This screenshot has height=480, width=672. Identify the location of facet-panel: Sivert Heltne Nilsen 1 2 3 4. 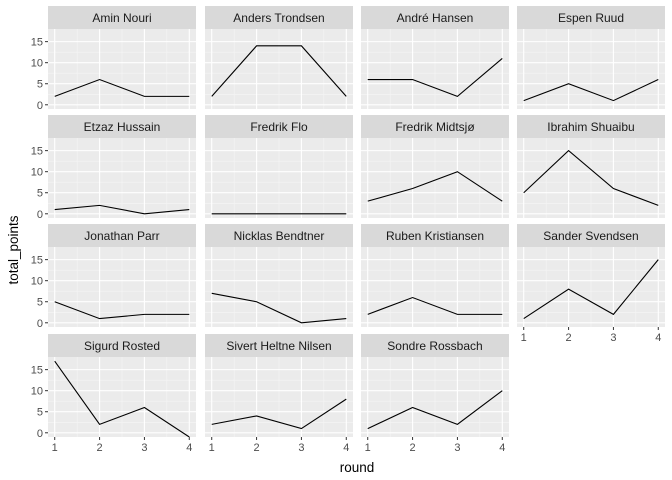
(279, 394).